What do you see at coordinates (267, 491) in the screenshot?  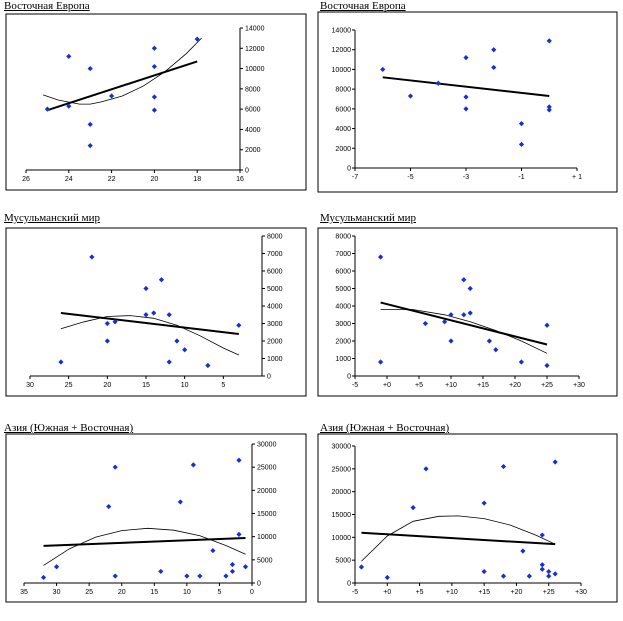 I see `y-tick-label: 20000` at bounding box center [267, 491].